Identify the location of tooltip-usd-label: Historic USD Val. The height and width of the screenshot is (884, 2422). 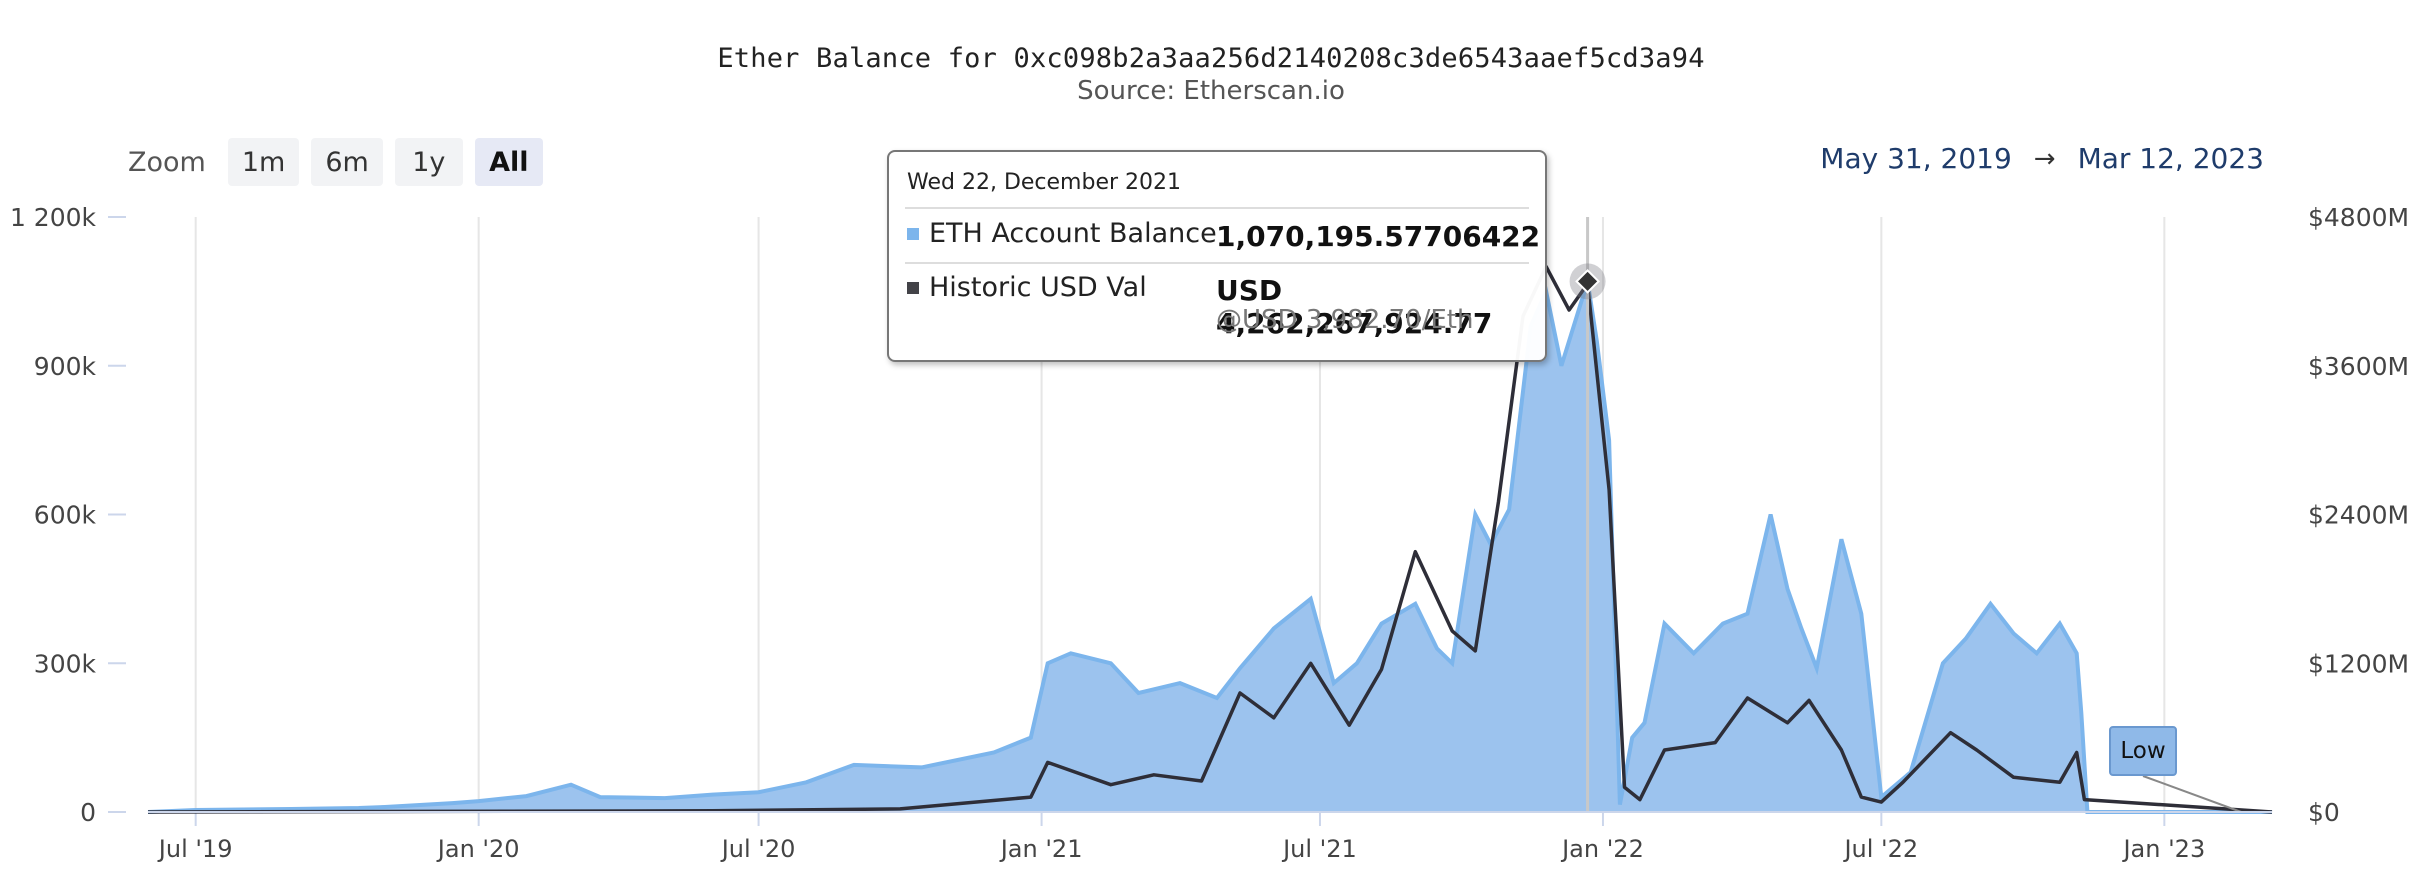
(1038, 287).